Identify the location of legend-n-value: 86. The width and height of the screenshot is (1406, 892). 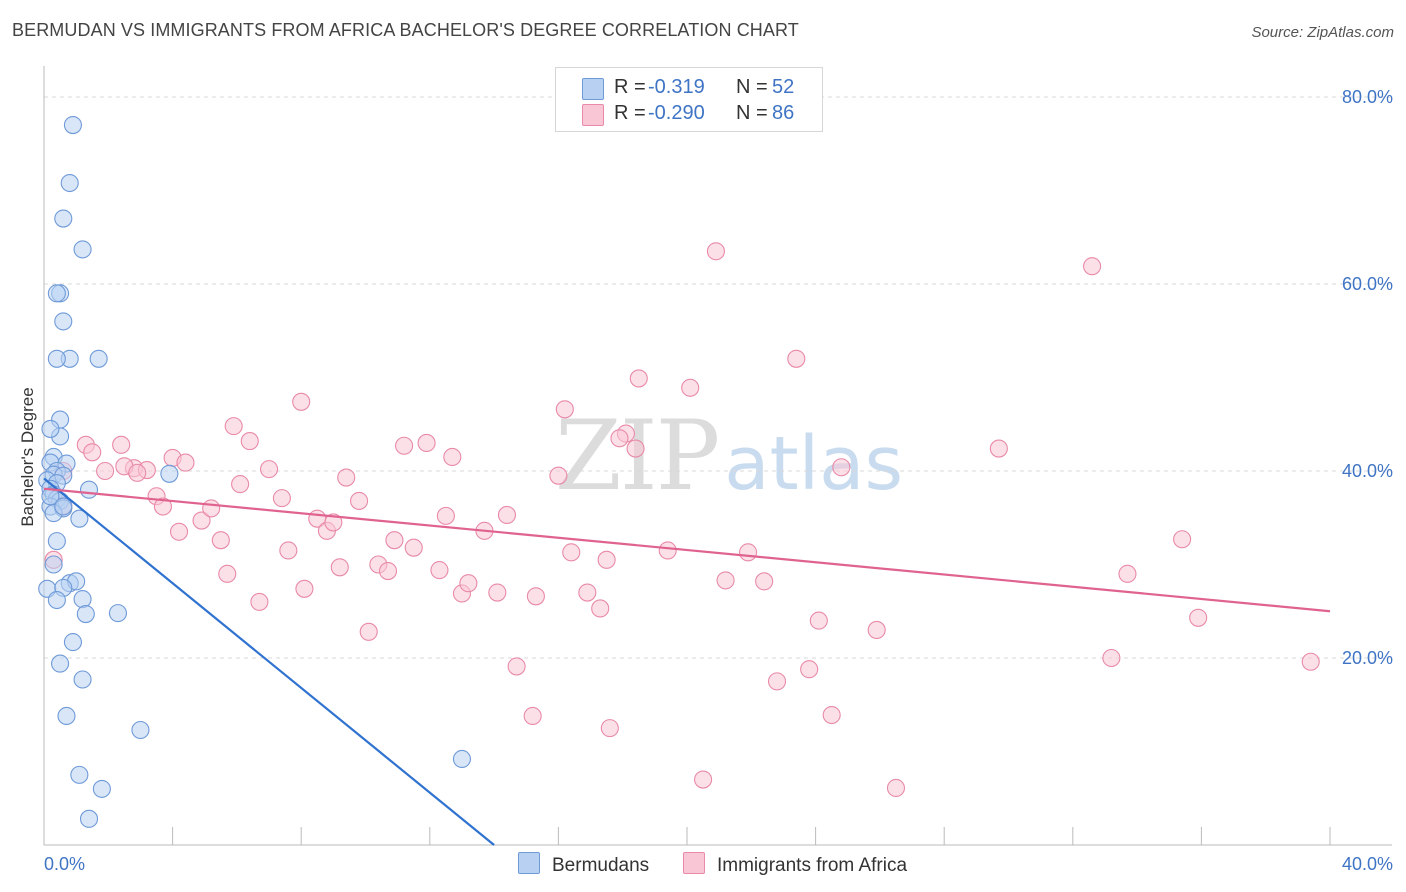
(783, 113).